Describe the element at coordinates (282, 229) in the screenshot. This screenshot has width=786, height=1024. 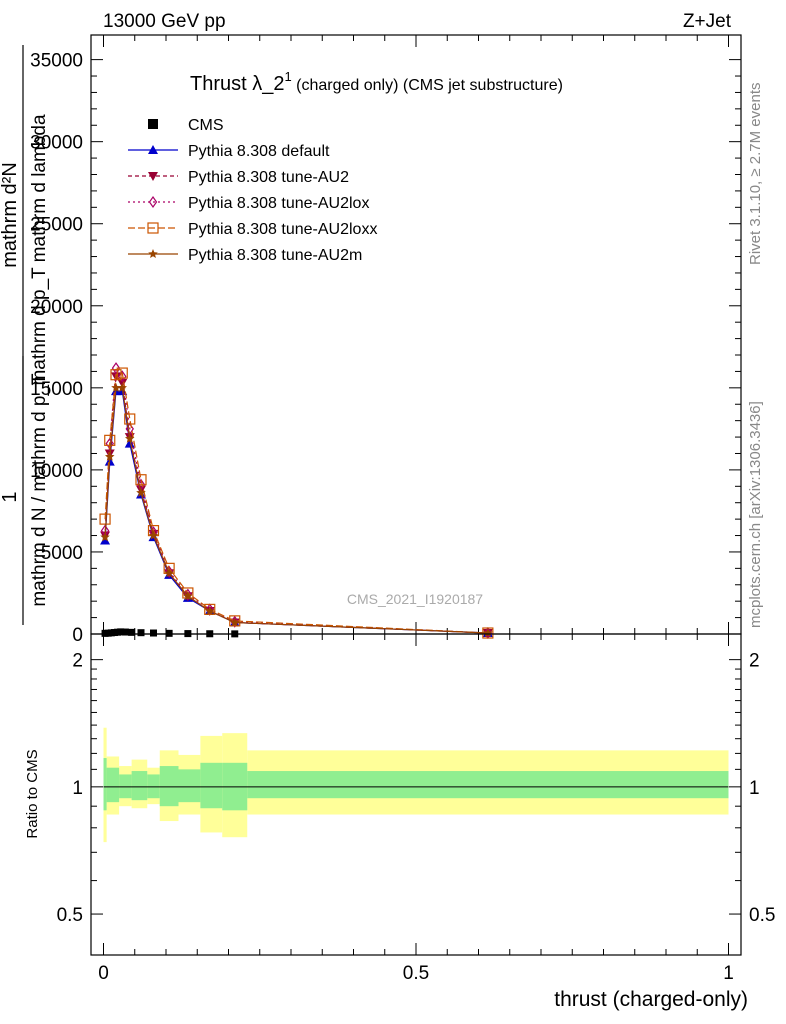
I see `legend-label-4: Pythia 8.308 tune-AU2loxx` at that location.